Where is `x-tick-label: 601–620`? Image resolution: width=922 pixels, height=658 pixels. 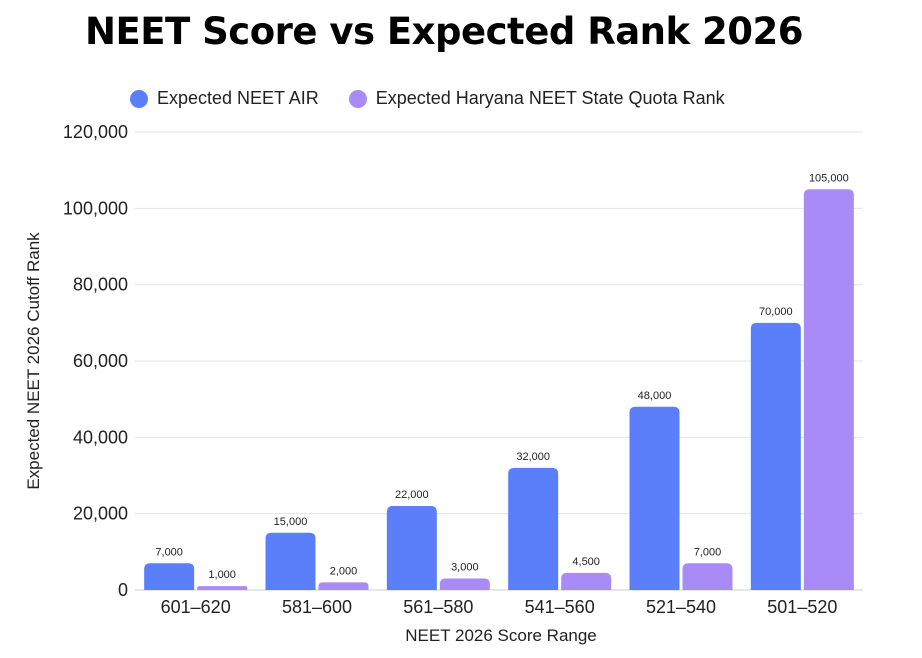 x-tick-label: 601–620 is located at coordinates (196, 607).